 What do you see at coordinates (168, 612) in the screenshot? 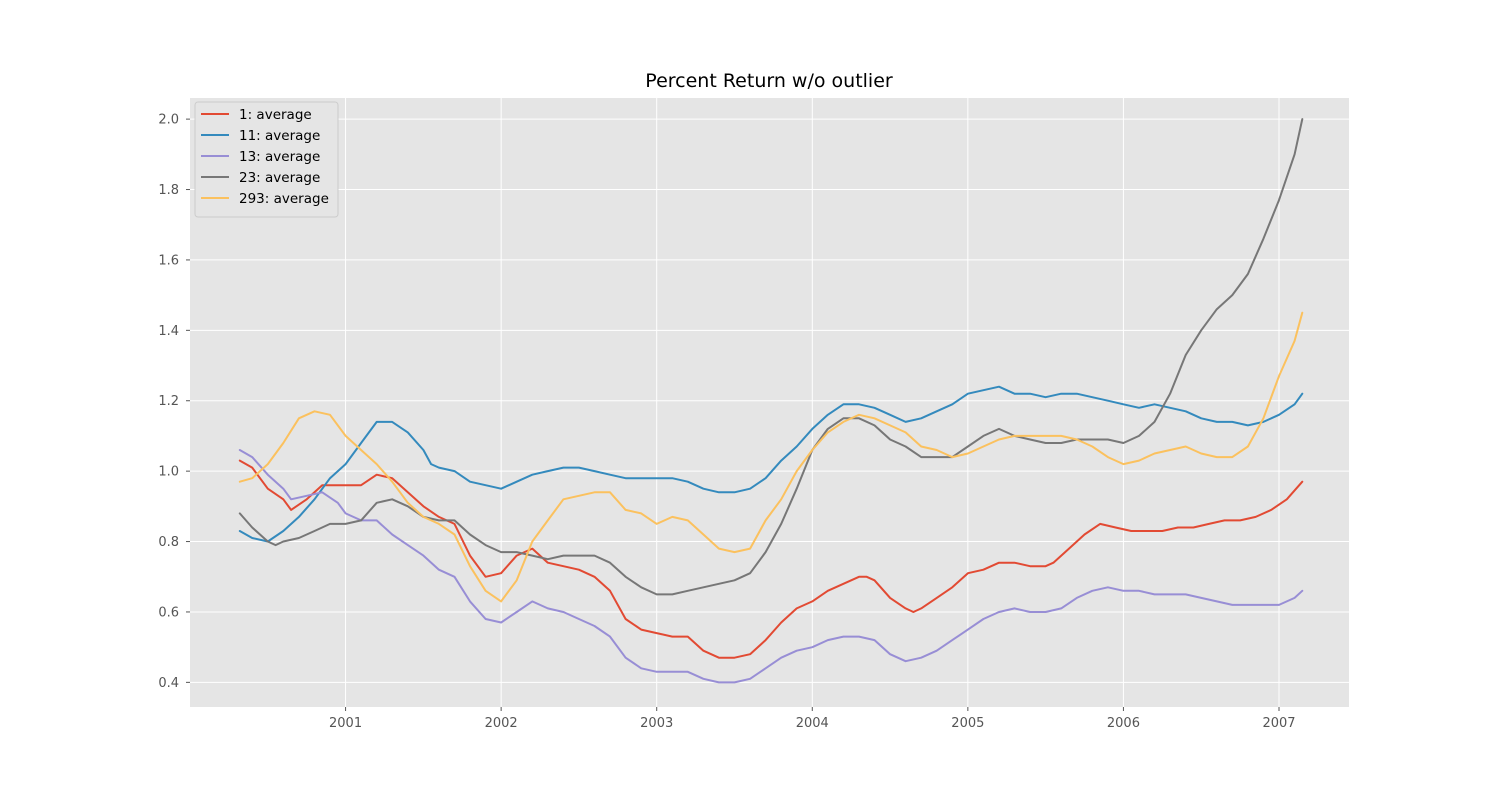
I see `y-tick-label: 0.6` at bounding box center [168, 612].